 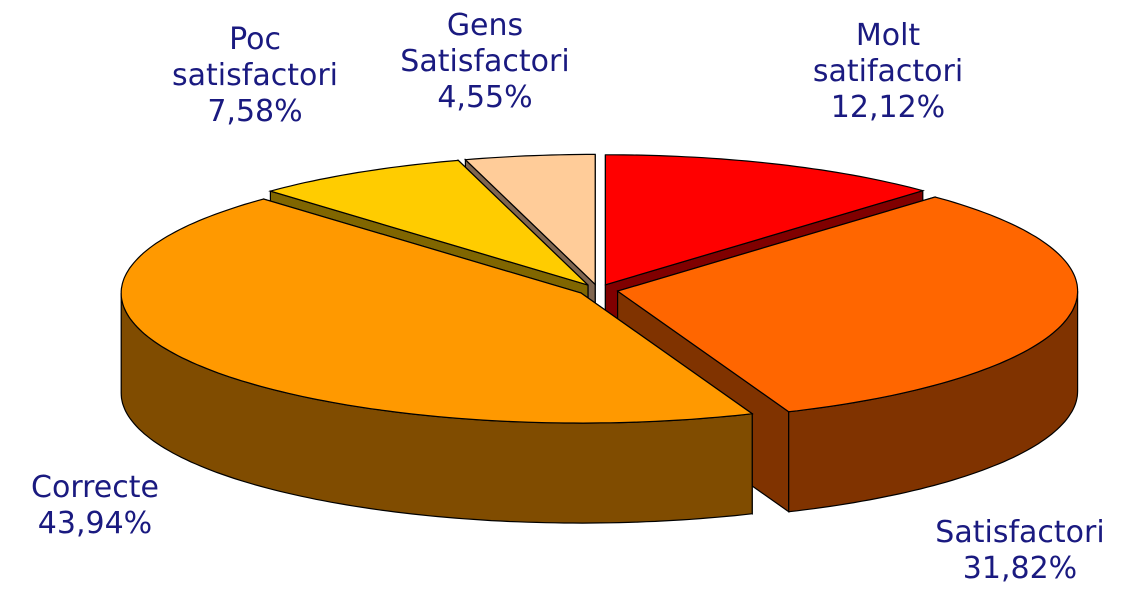 I want to click on slice-label: Molt satifactori 12,12%, so click(x=888, y=72).